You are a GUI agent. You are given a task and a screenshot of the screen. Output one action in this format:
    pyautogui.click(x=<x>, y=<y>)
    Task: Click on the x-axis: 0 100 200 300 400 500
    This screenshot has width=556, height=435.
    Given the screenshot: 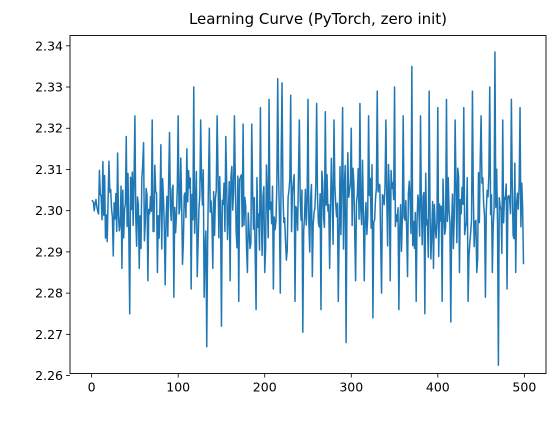 What is the action you would take?
    pyautogui.click(x=312, y=384)
    